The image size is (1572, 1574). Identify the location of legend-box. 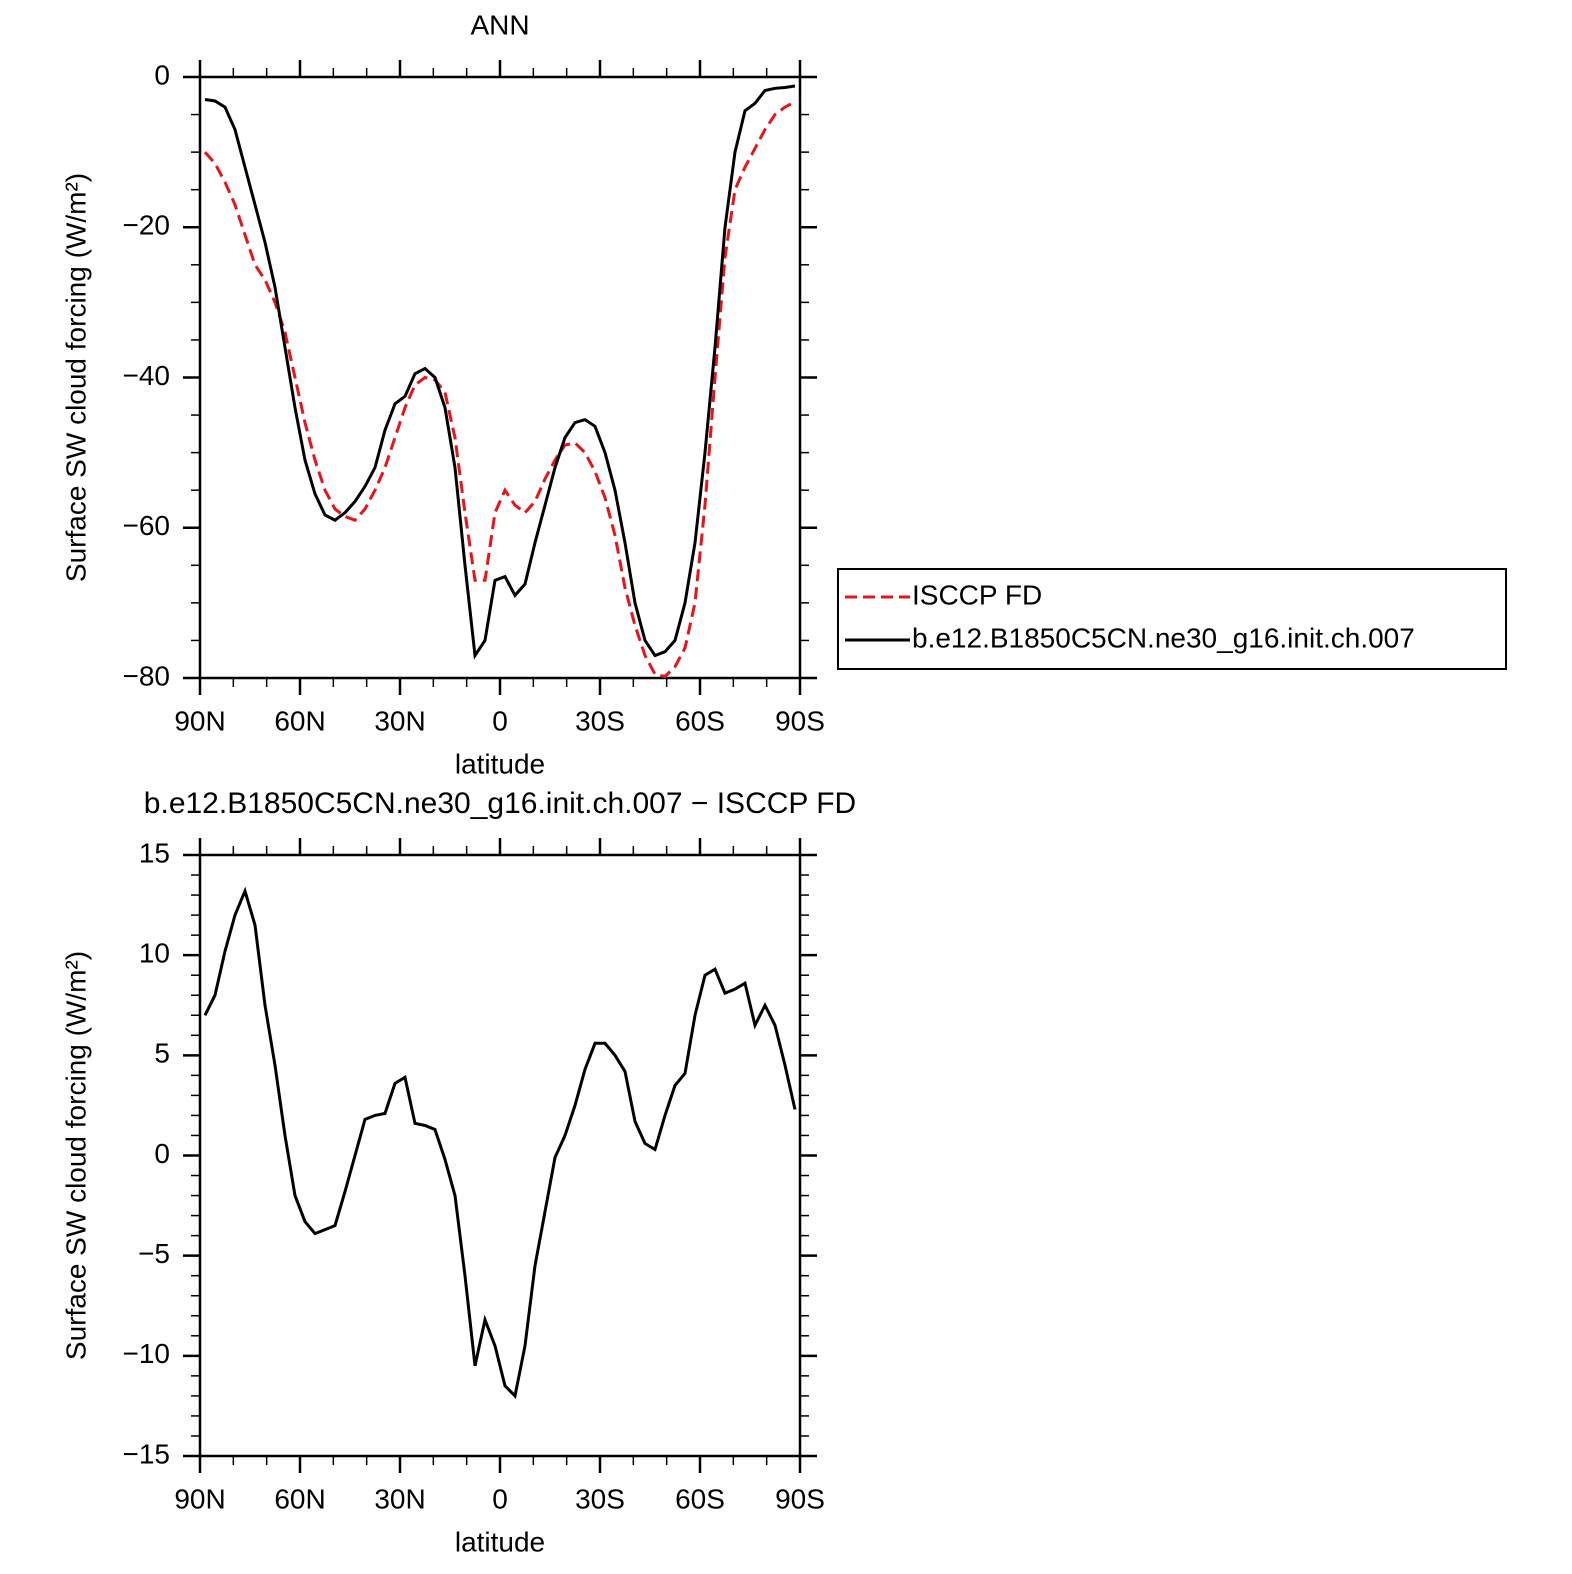
(1172, 619).